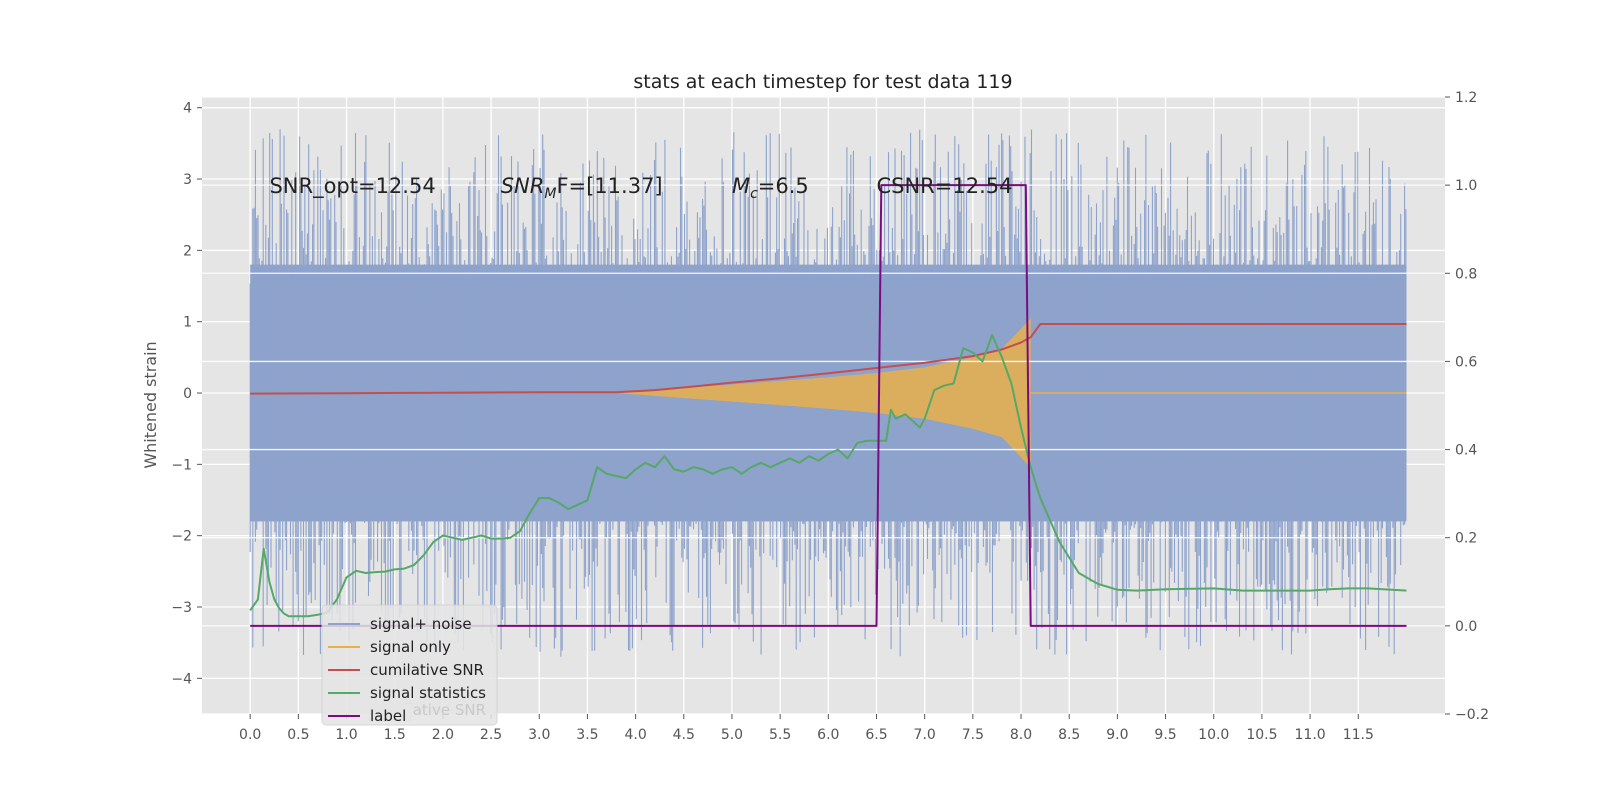 This screenshot has height=800, width=1600. I want to click on x-tick-label: 9.0, so click(1117, 735).